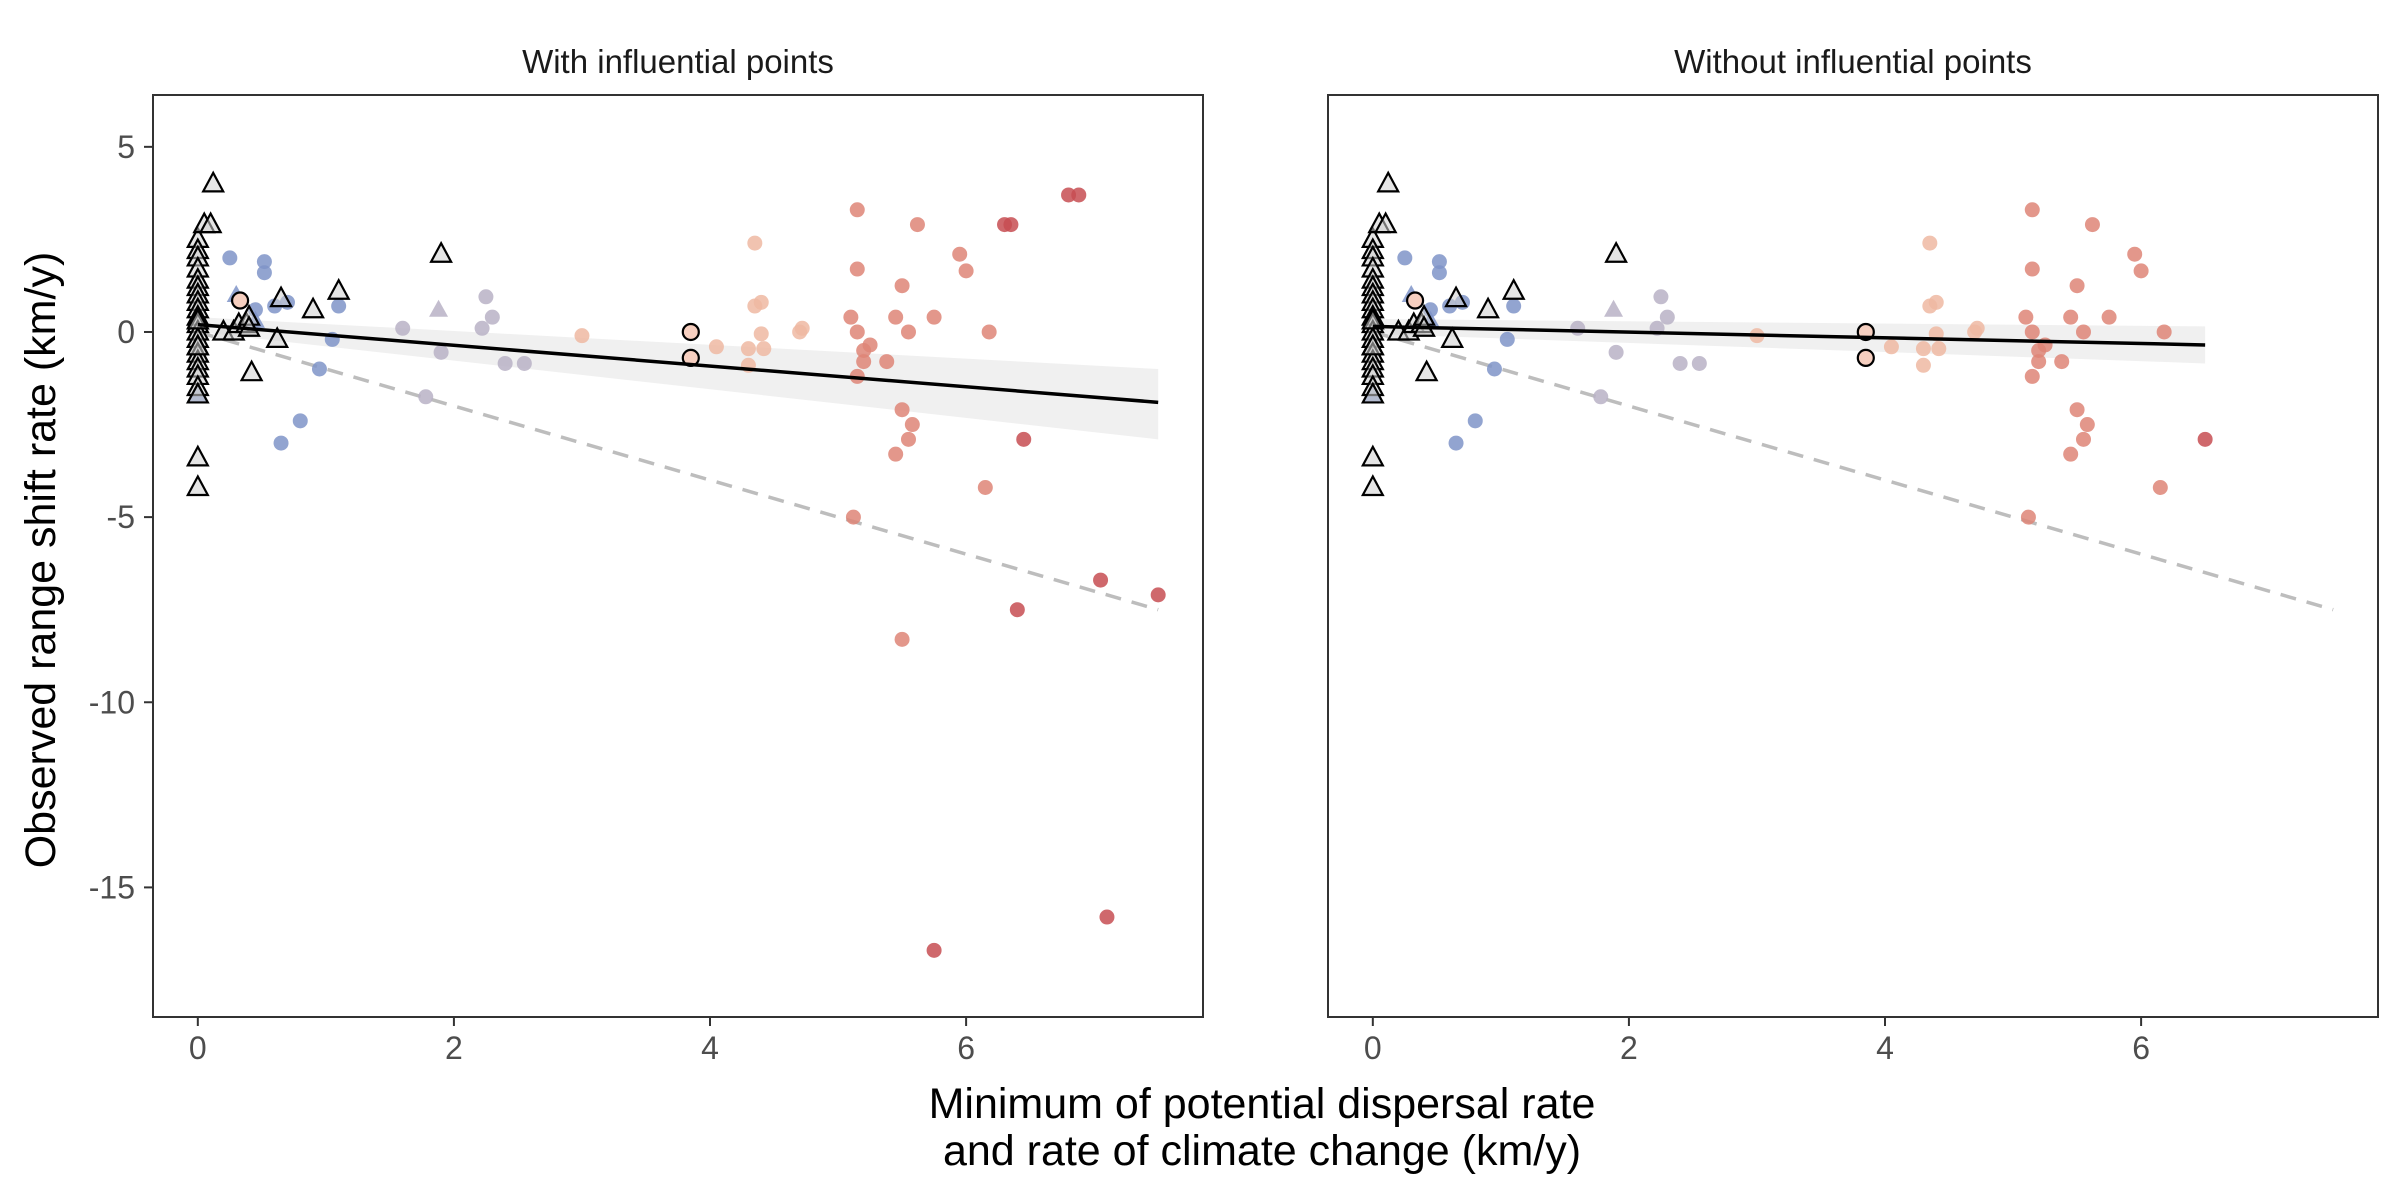 The width and height of the screenshot is (2400, 1200). What do you see at coordinates (41, 560) in the screenshot?
I see `y-axis-title: Observed range shift rate (km/y)` at bounding box center [41, 560].